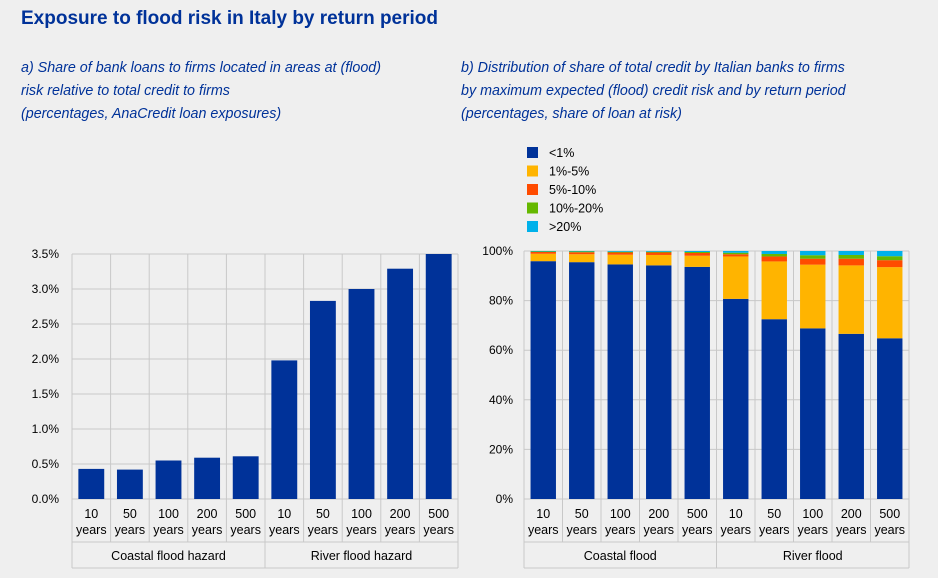 The image size is (938, 578). Describe the element at coordinates (46, 359) in the screenshot. I see `y-tick-label: 2.0%` at that location.